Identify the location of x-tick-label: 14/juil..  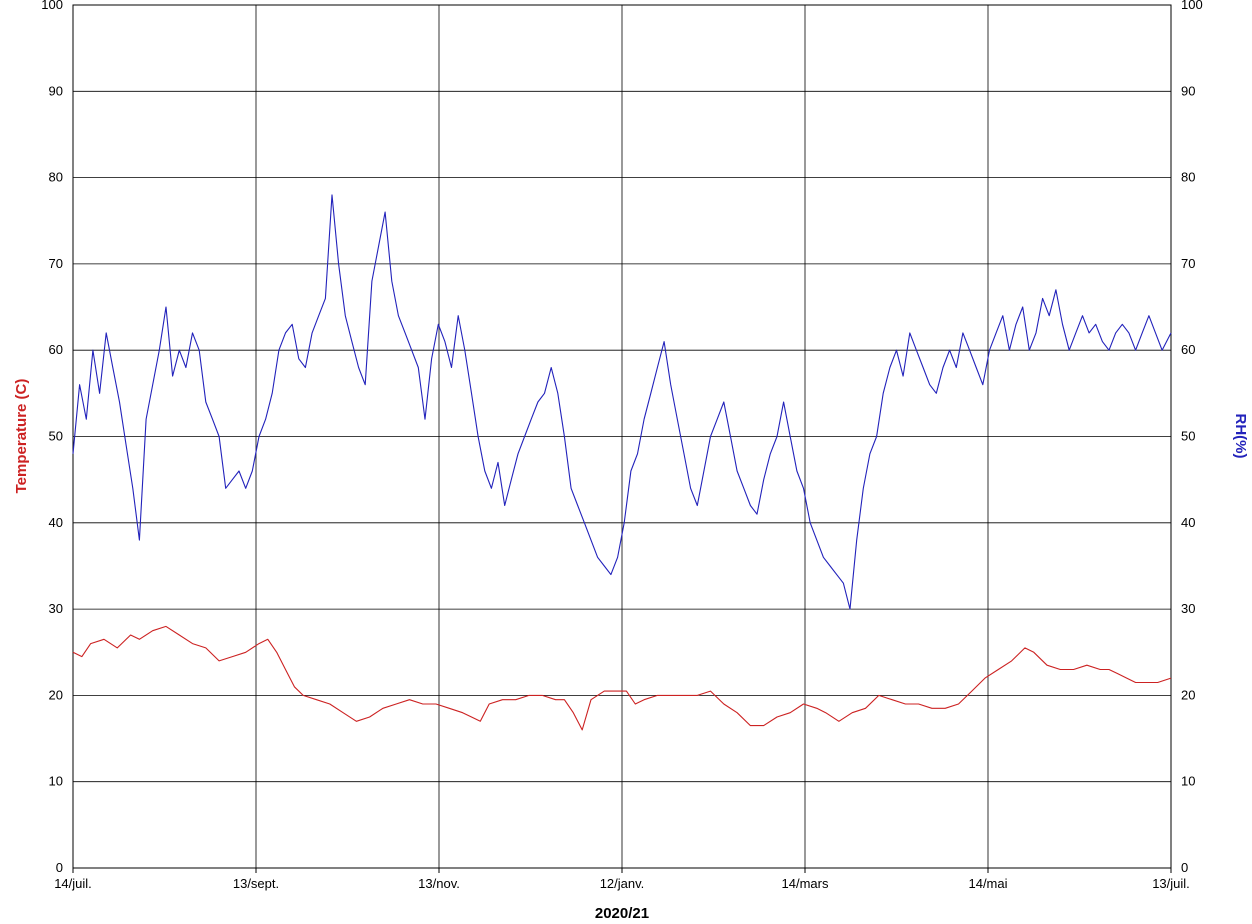
(73, 883).